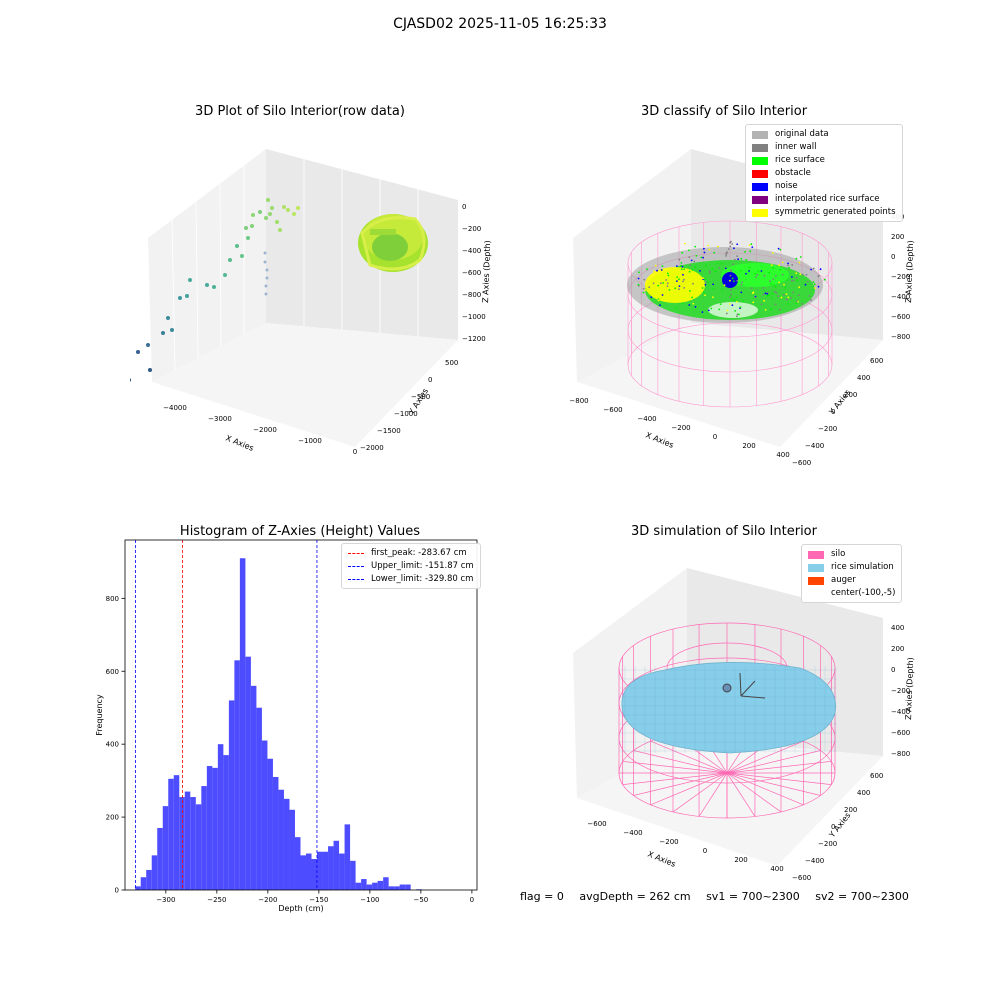 This screenshot has width=1000, height=1000. I want to click on z-tick-label: 0, so click(464, 207).